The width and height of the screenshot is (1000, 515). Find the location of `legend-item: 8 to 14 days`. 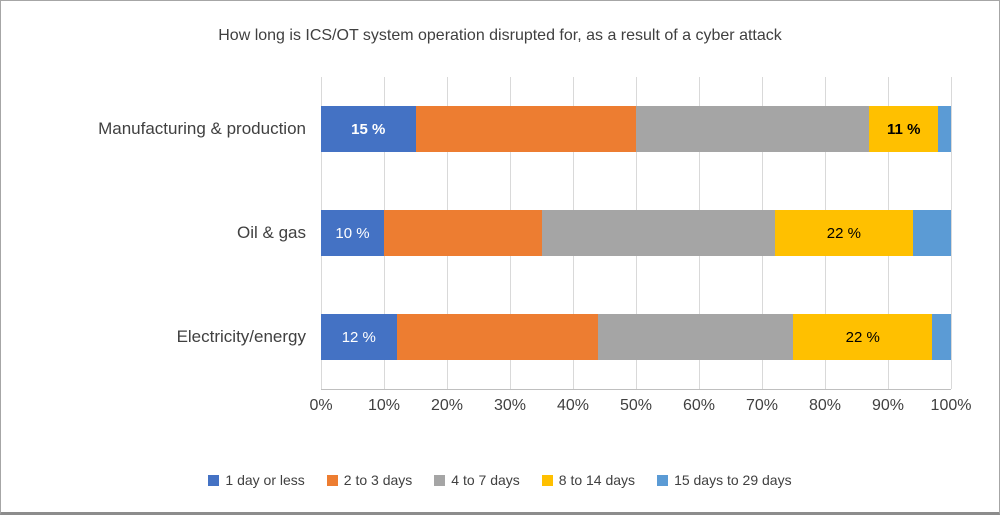

legend-item: 8 to 14 days is located at coordinates (588, 480).